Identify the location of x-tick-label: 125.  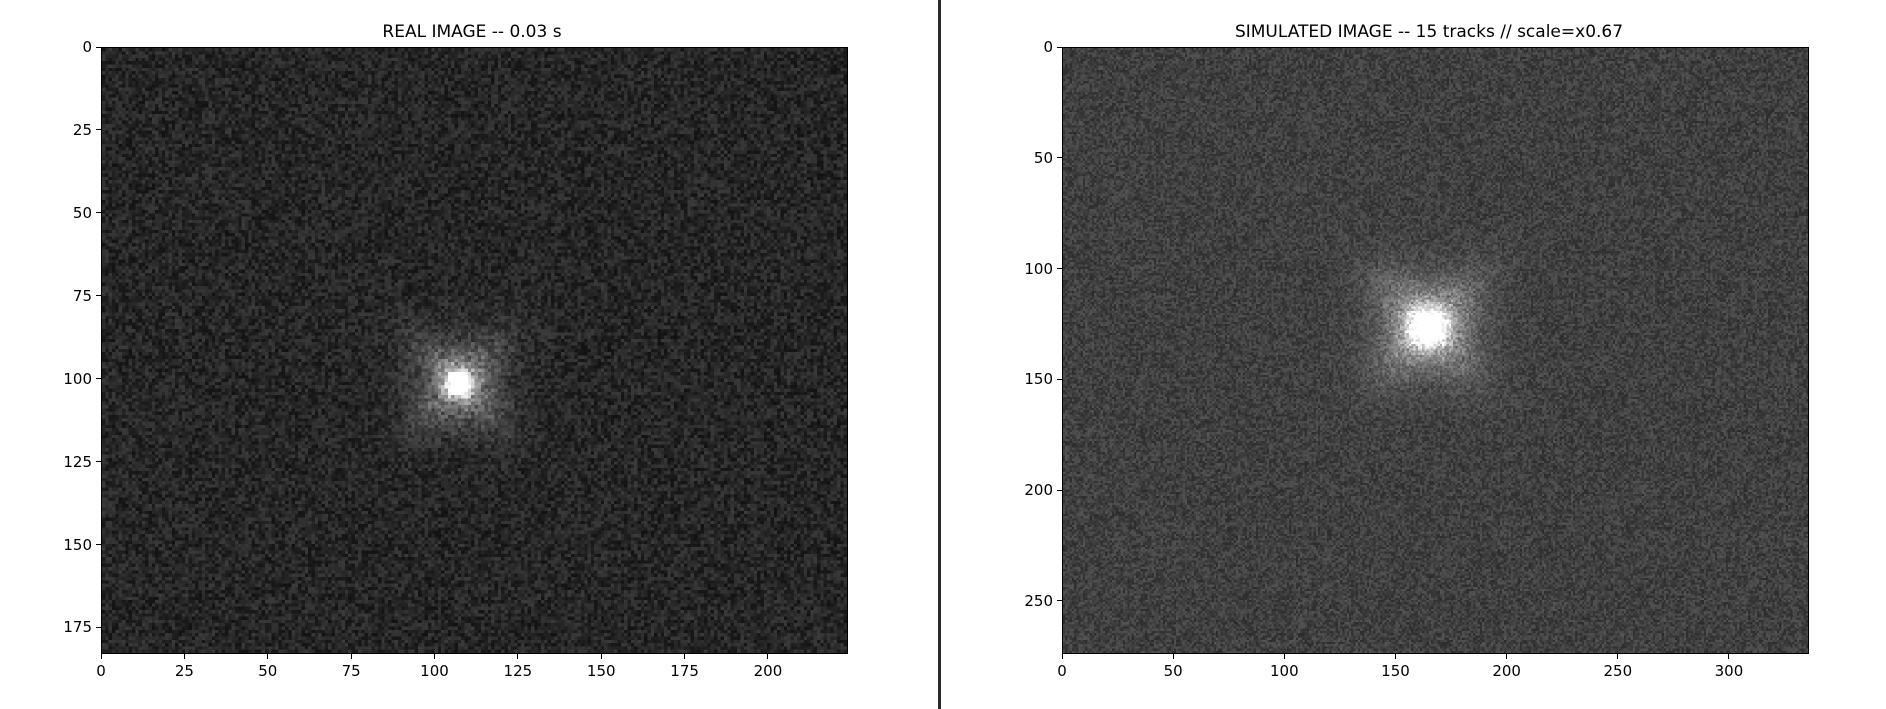
(518, 671).